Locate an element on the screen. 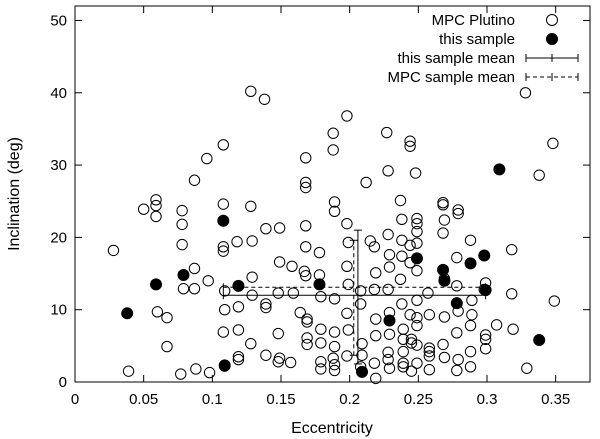 This screenshot has height=439, width=600. x-tick-label: 0.15 is located at coordinates (280, 399).